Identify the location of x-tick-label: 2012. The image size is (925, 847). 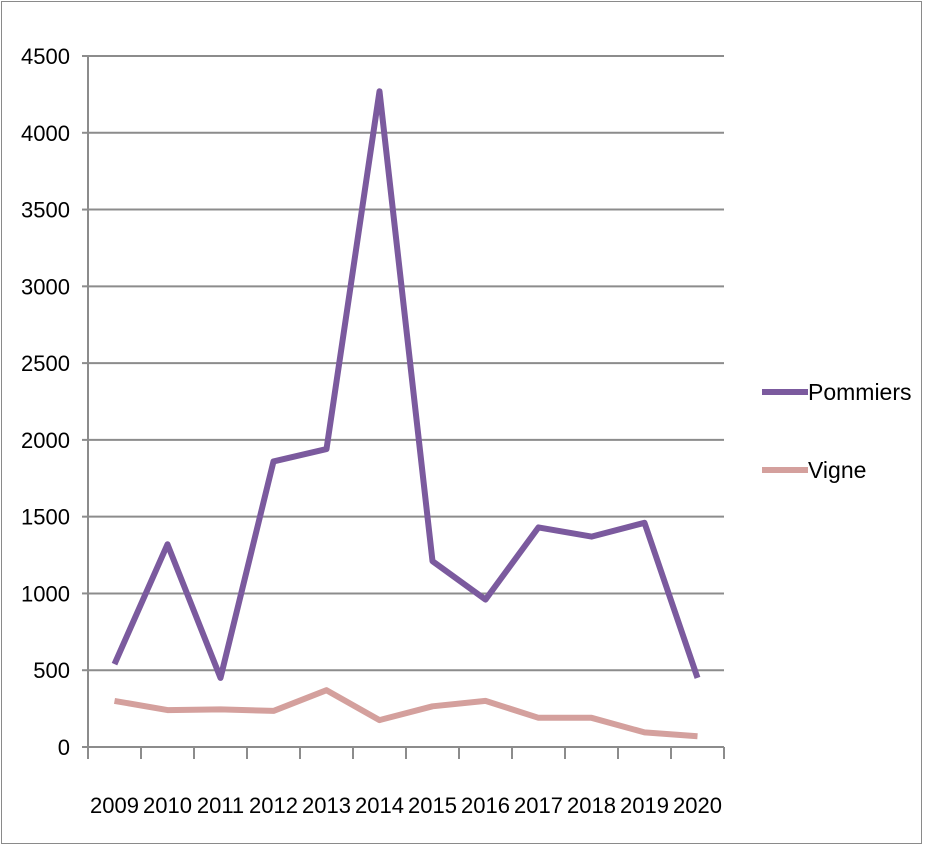
(273, 805).